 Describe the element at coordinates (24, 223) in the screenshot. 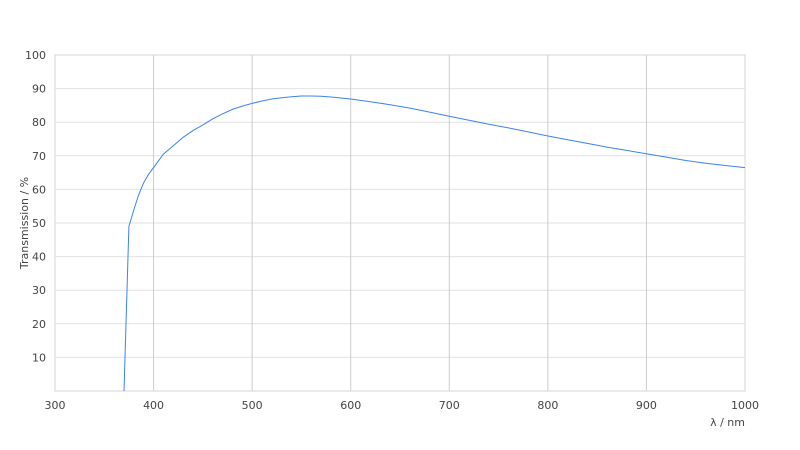

I see `y-axis-label: Transmission / %` at that location.